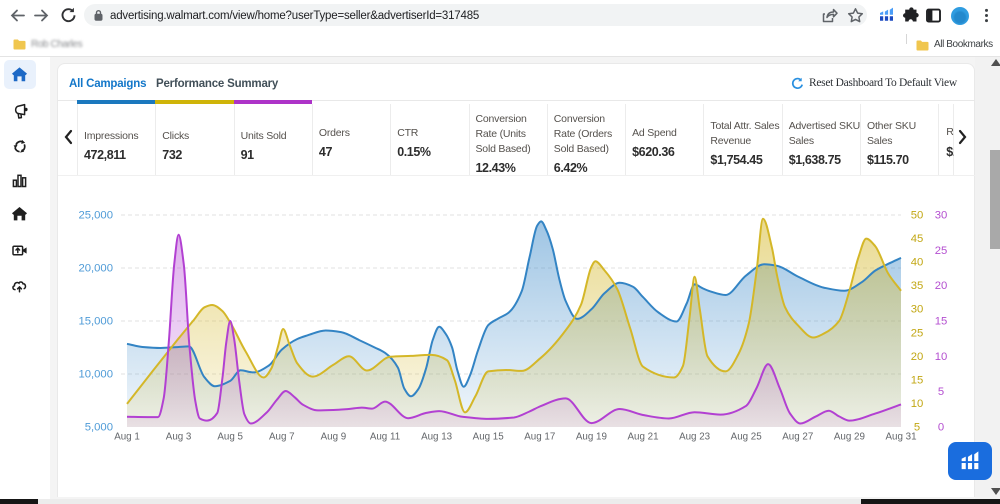  What do you see at coordinates (95, 322) in the screenshot?
I see `svg-text: 15,000` at bounding box center [95, 322].